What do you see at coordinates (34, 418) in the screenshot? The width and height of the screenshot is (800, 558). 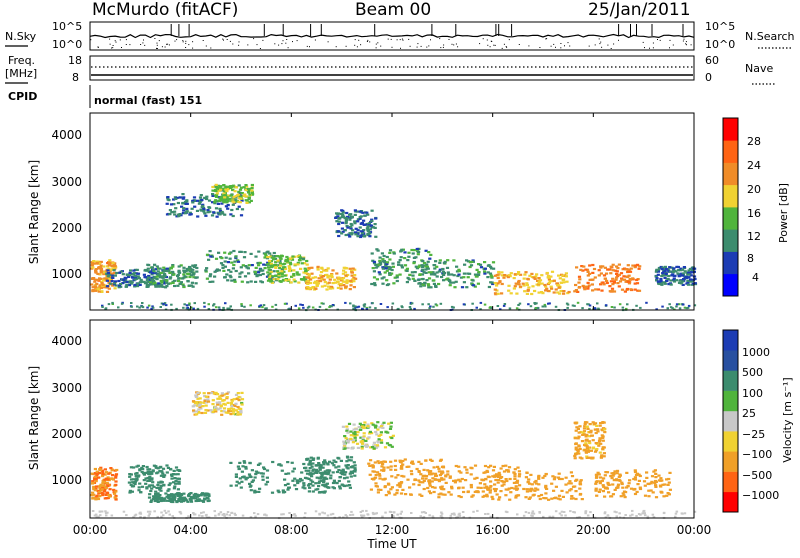 I see `velocity-ylabel: Slant Range [km]` at bounding box center [34, 418].